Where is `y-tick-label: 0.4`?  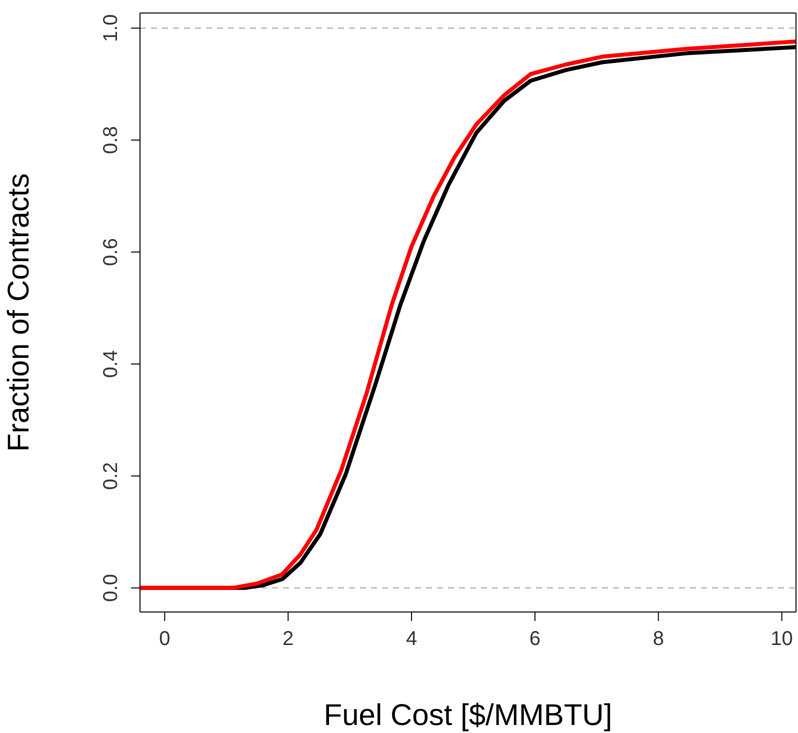 y-tick-label: 0.4 is located at coordinates (111, 364).